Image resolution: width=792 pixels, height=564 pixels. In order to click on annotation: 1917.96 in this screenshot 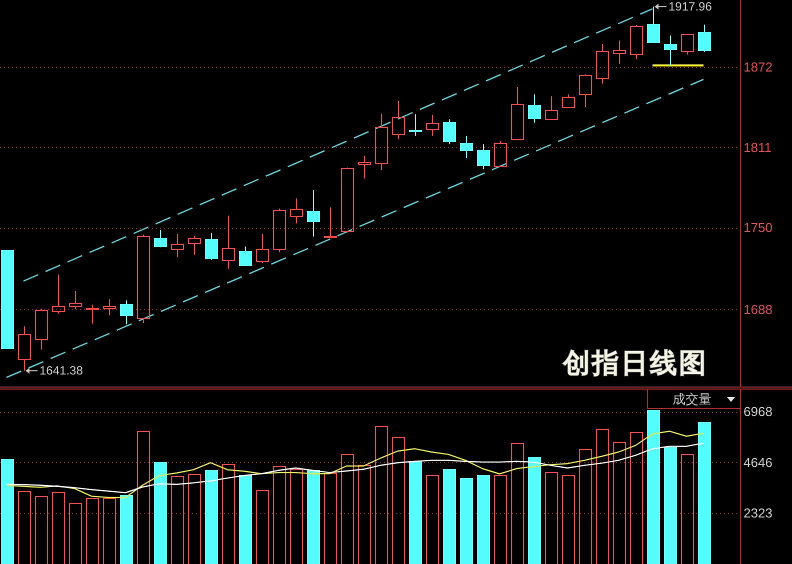, I will do `click(690, 7)`.